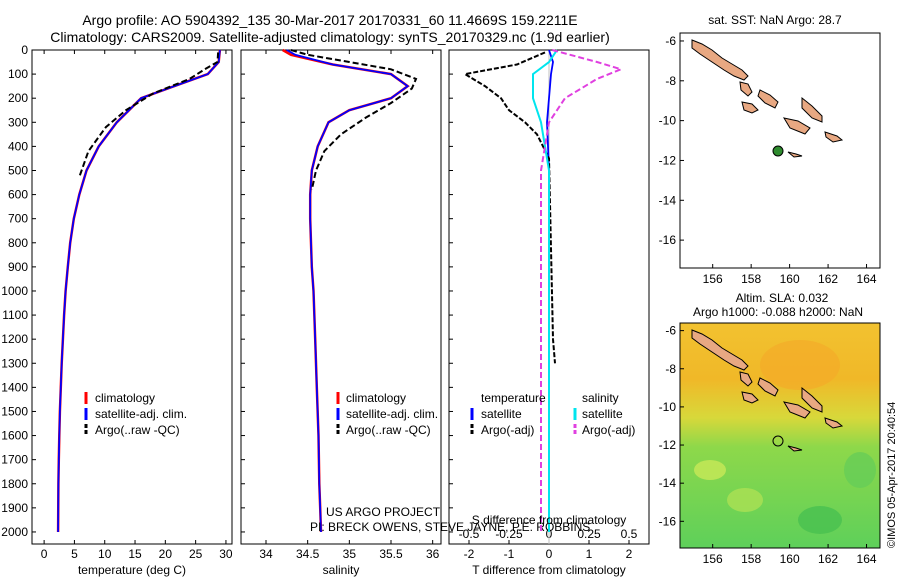 This screenshot has height=580, width=900. I want to click on map-lat-tick-label: -14, so click(668, 483).